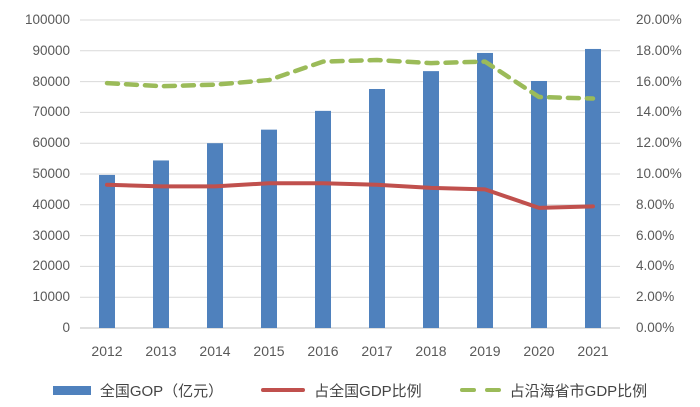  Describe the element at coordinates (431, 200) in the screenshot. I see `bar-2018` at that location.